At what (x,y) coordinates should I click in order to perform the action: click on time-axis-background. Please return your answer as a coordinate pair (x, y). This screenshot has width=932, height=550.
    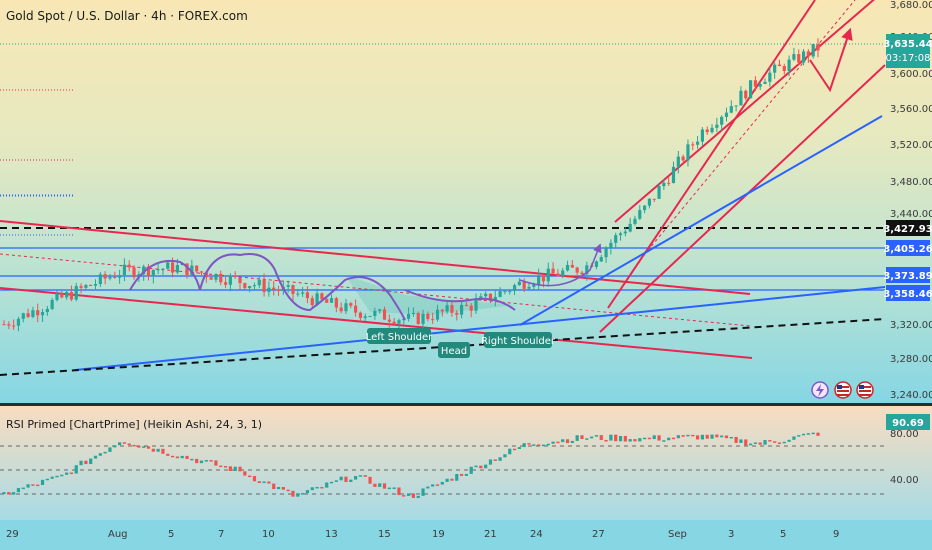
    Looking at the image, I should click on (466, 535).